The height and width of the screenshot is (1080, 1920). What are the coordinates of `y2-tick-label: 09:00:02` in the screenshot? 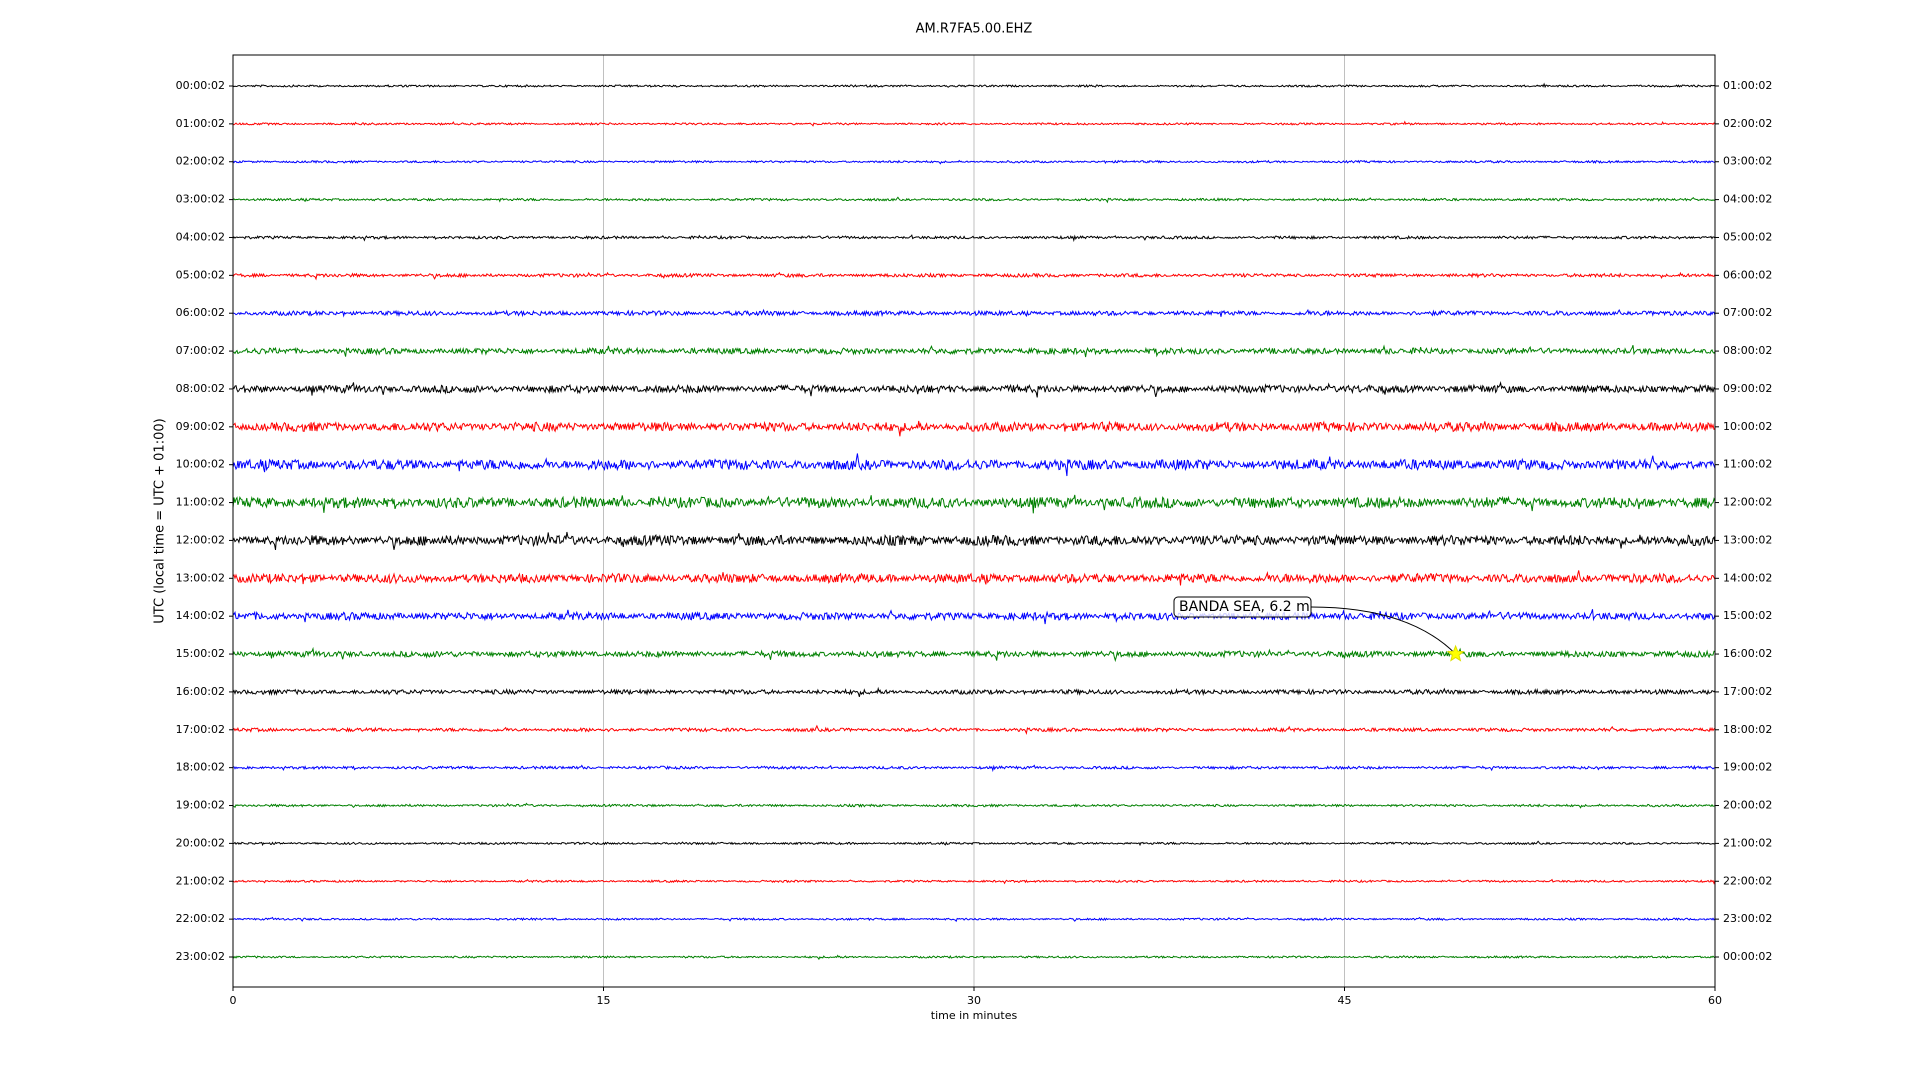 It's located at (1747, 388).